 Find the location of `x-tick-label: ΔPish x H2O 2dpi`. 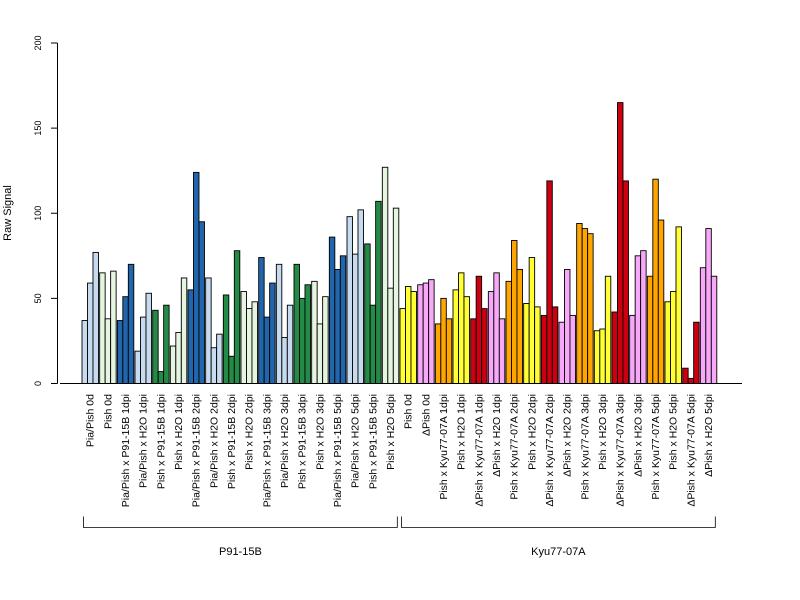

x-tick-label: ΔPish x H2O 2dpi is located at coordinates (568, 435).